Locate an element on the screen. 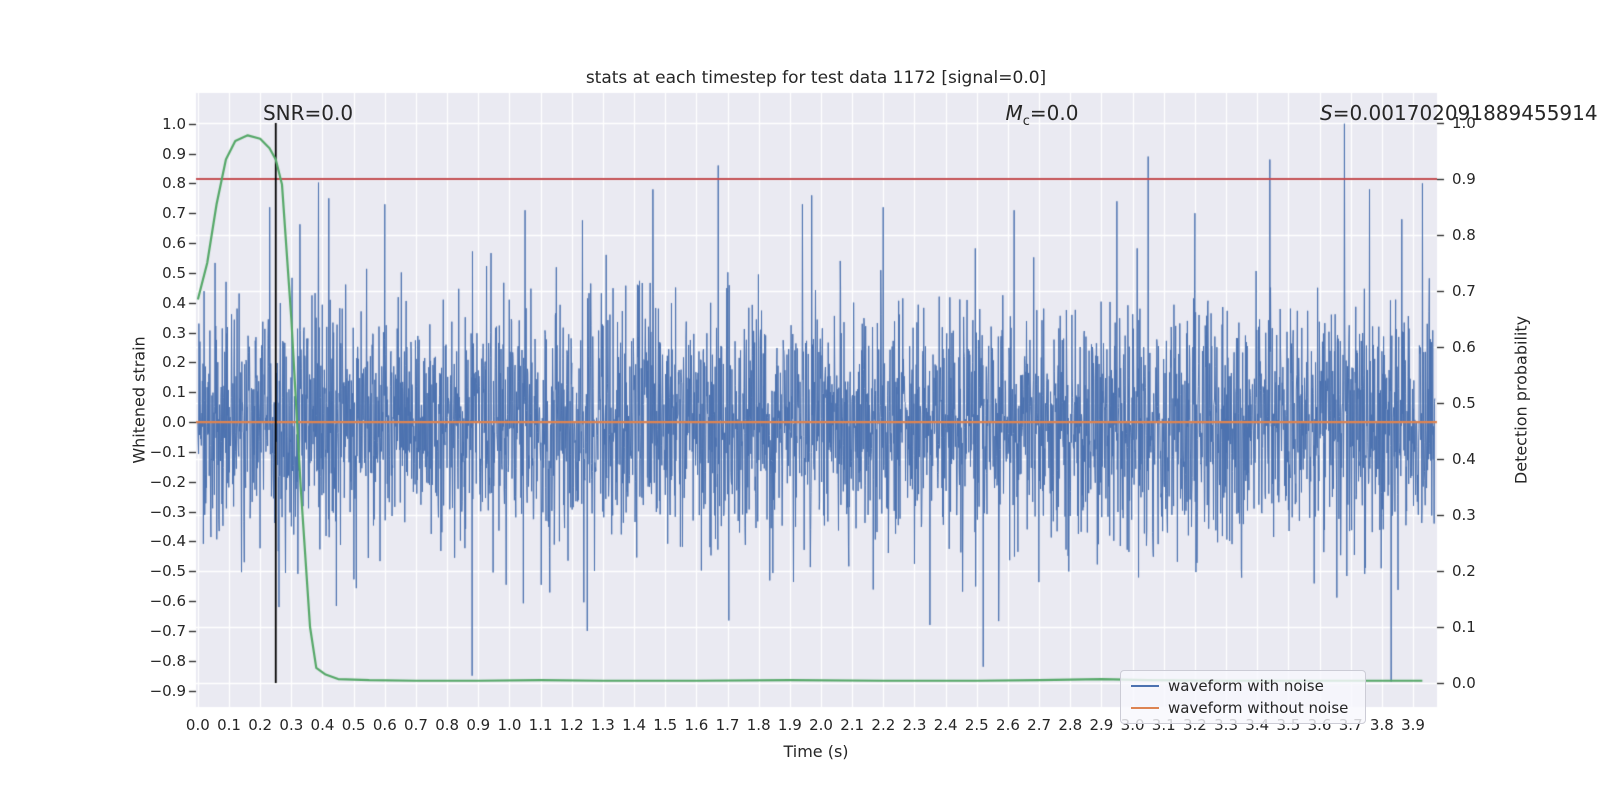 The width and height of the screenshot is (1600, 800). x-tick-label: 1.4 is located at coordinates (634, 725).